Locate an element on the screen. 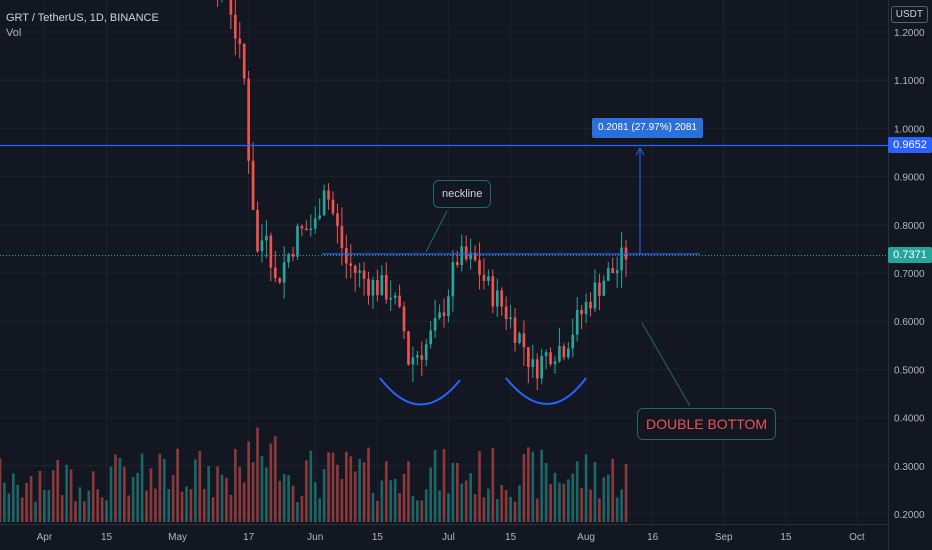 This screenshot has height=550, width=932. measure-label: 0.2081 (27.97%) 2081 is located at coordinates (647, 128).